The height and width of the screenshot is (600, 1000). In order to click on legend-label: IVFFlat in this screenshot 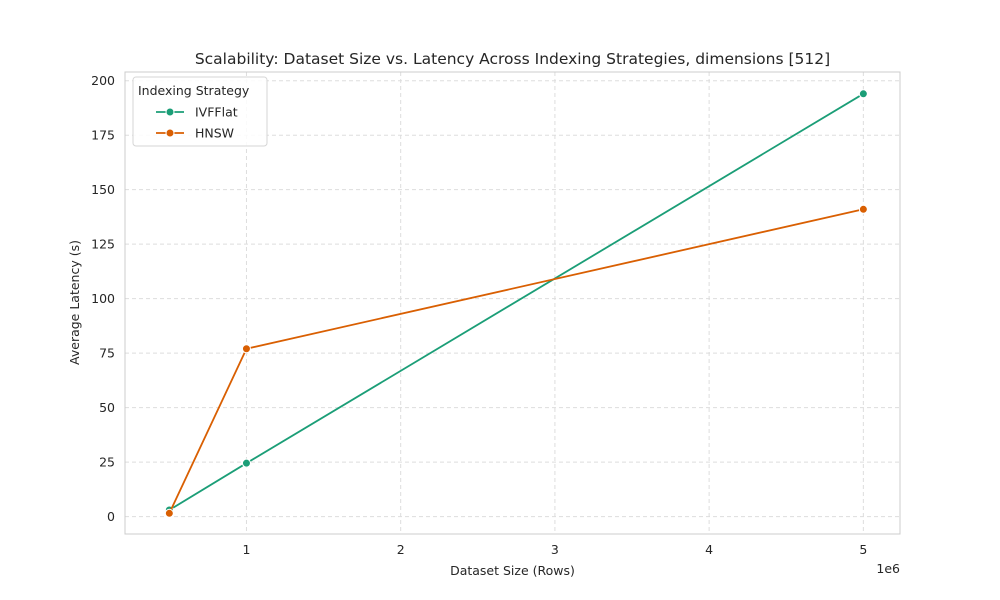, I will do `click(216, 112)`.